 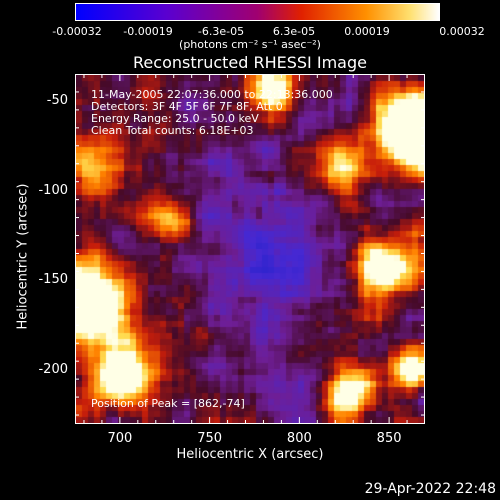 What do you see at coordinates (250, 454) in the screenshot?
I see `x-axis-title: Heliocentric X (arcsec)` at bounding box center [250, 454].